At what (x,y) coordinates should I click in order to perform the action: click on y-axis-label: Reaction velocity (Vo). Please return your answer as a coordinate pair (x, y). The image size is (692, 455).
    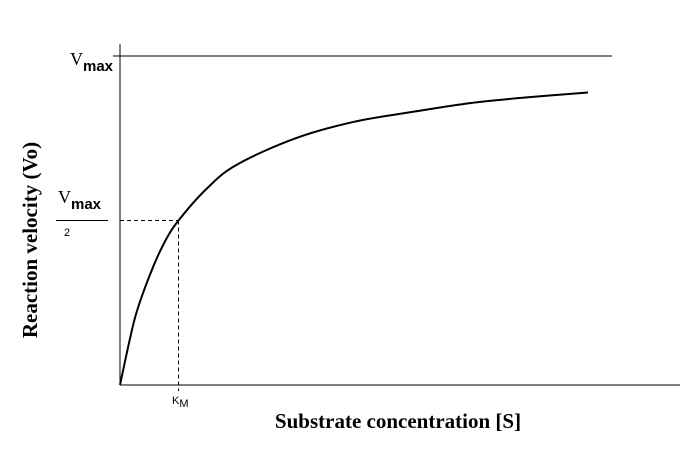
    Looking at the image, I should click on (30, 240).